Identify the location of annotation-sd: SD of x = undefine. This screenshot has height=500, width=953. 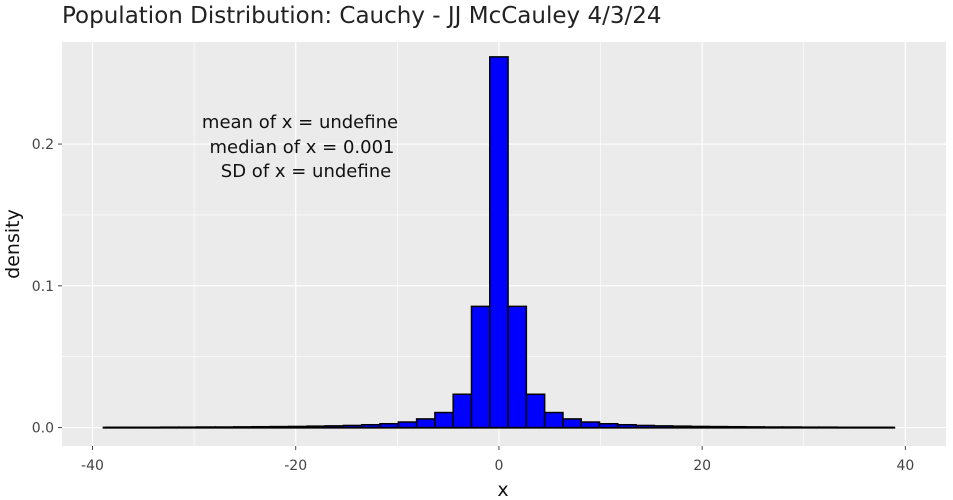
(306, 171).